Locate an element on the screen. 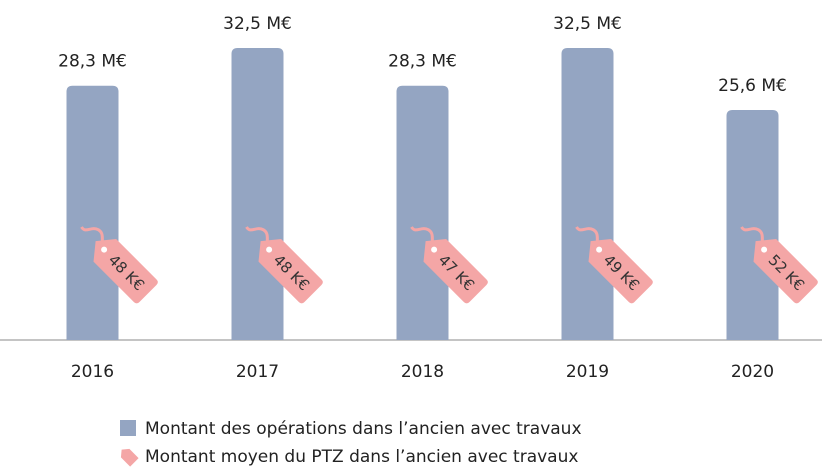 The height and width of the screenshot is (469, 822). value-label: 25,6 M€ is located at coordinates (752, 86).